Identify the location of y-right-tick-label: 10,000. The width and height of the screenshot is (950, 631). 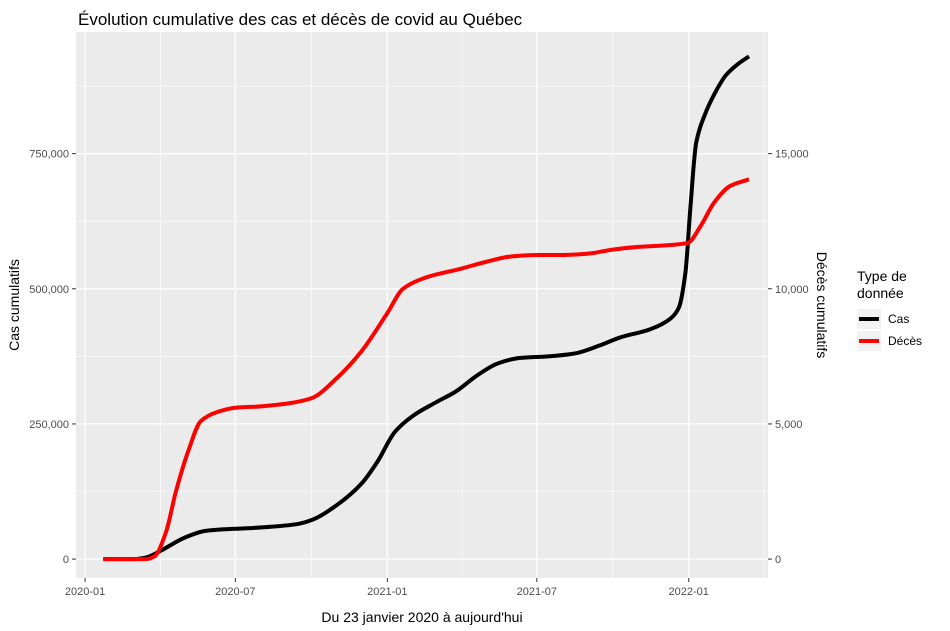
(792, 290).